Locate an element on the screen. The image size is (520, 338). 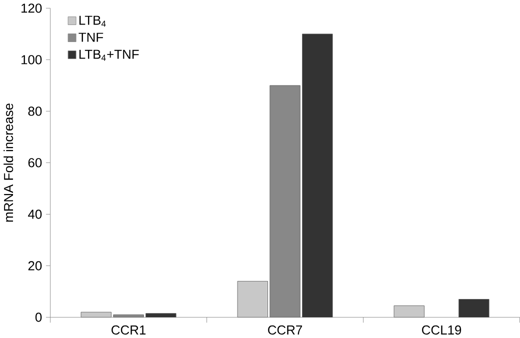
legend-label: LTB$_{4}$ is located at coordinates (92, 21).